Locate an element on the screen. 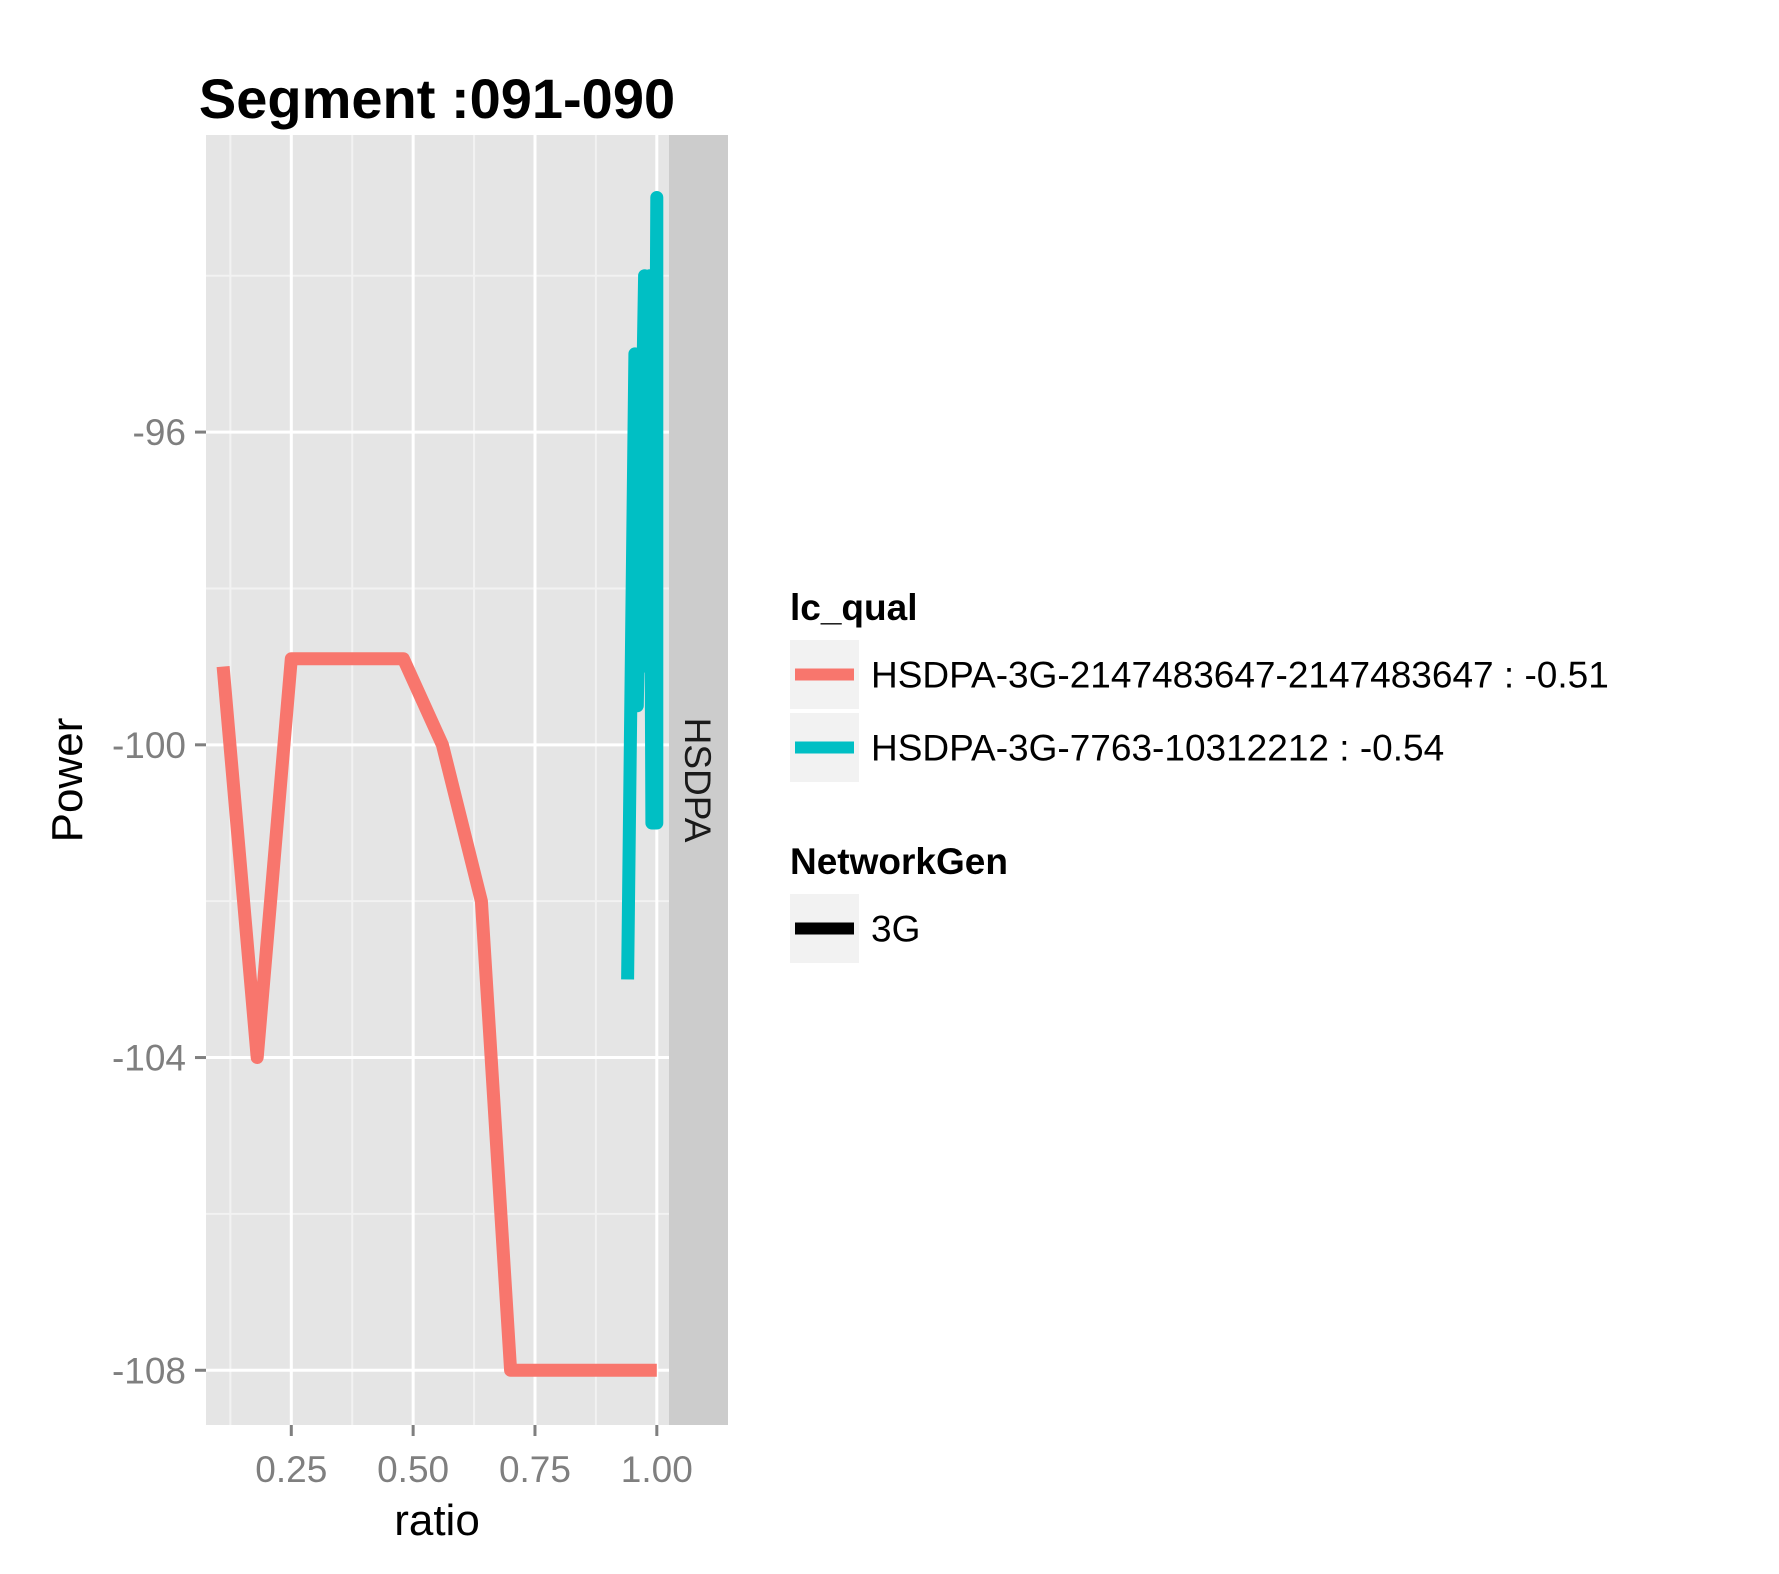  legend-entry-label: HSDPA-3G-2147483647-2147483647 : -0.51 is located at coordinates (1240, 675).